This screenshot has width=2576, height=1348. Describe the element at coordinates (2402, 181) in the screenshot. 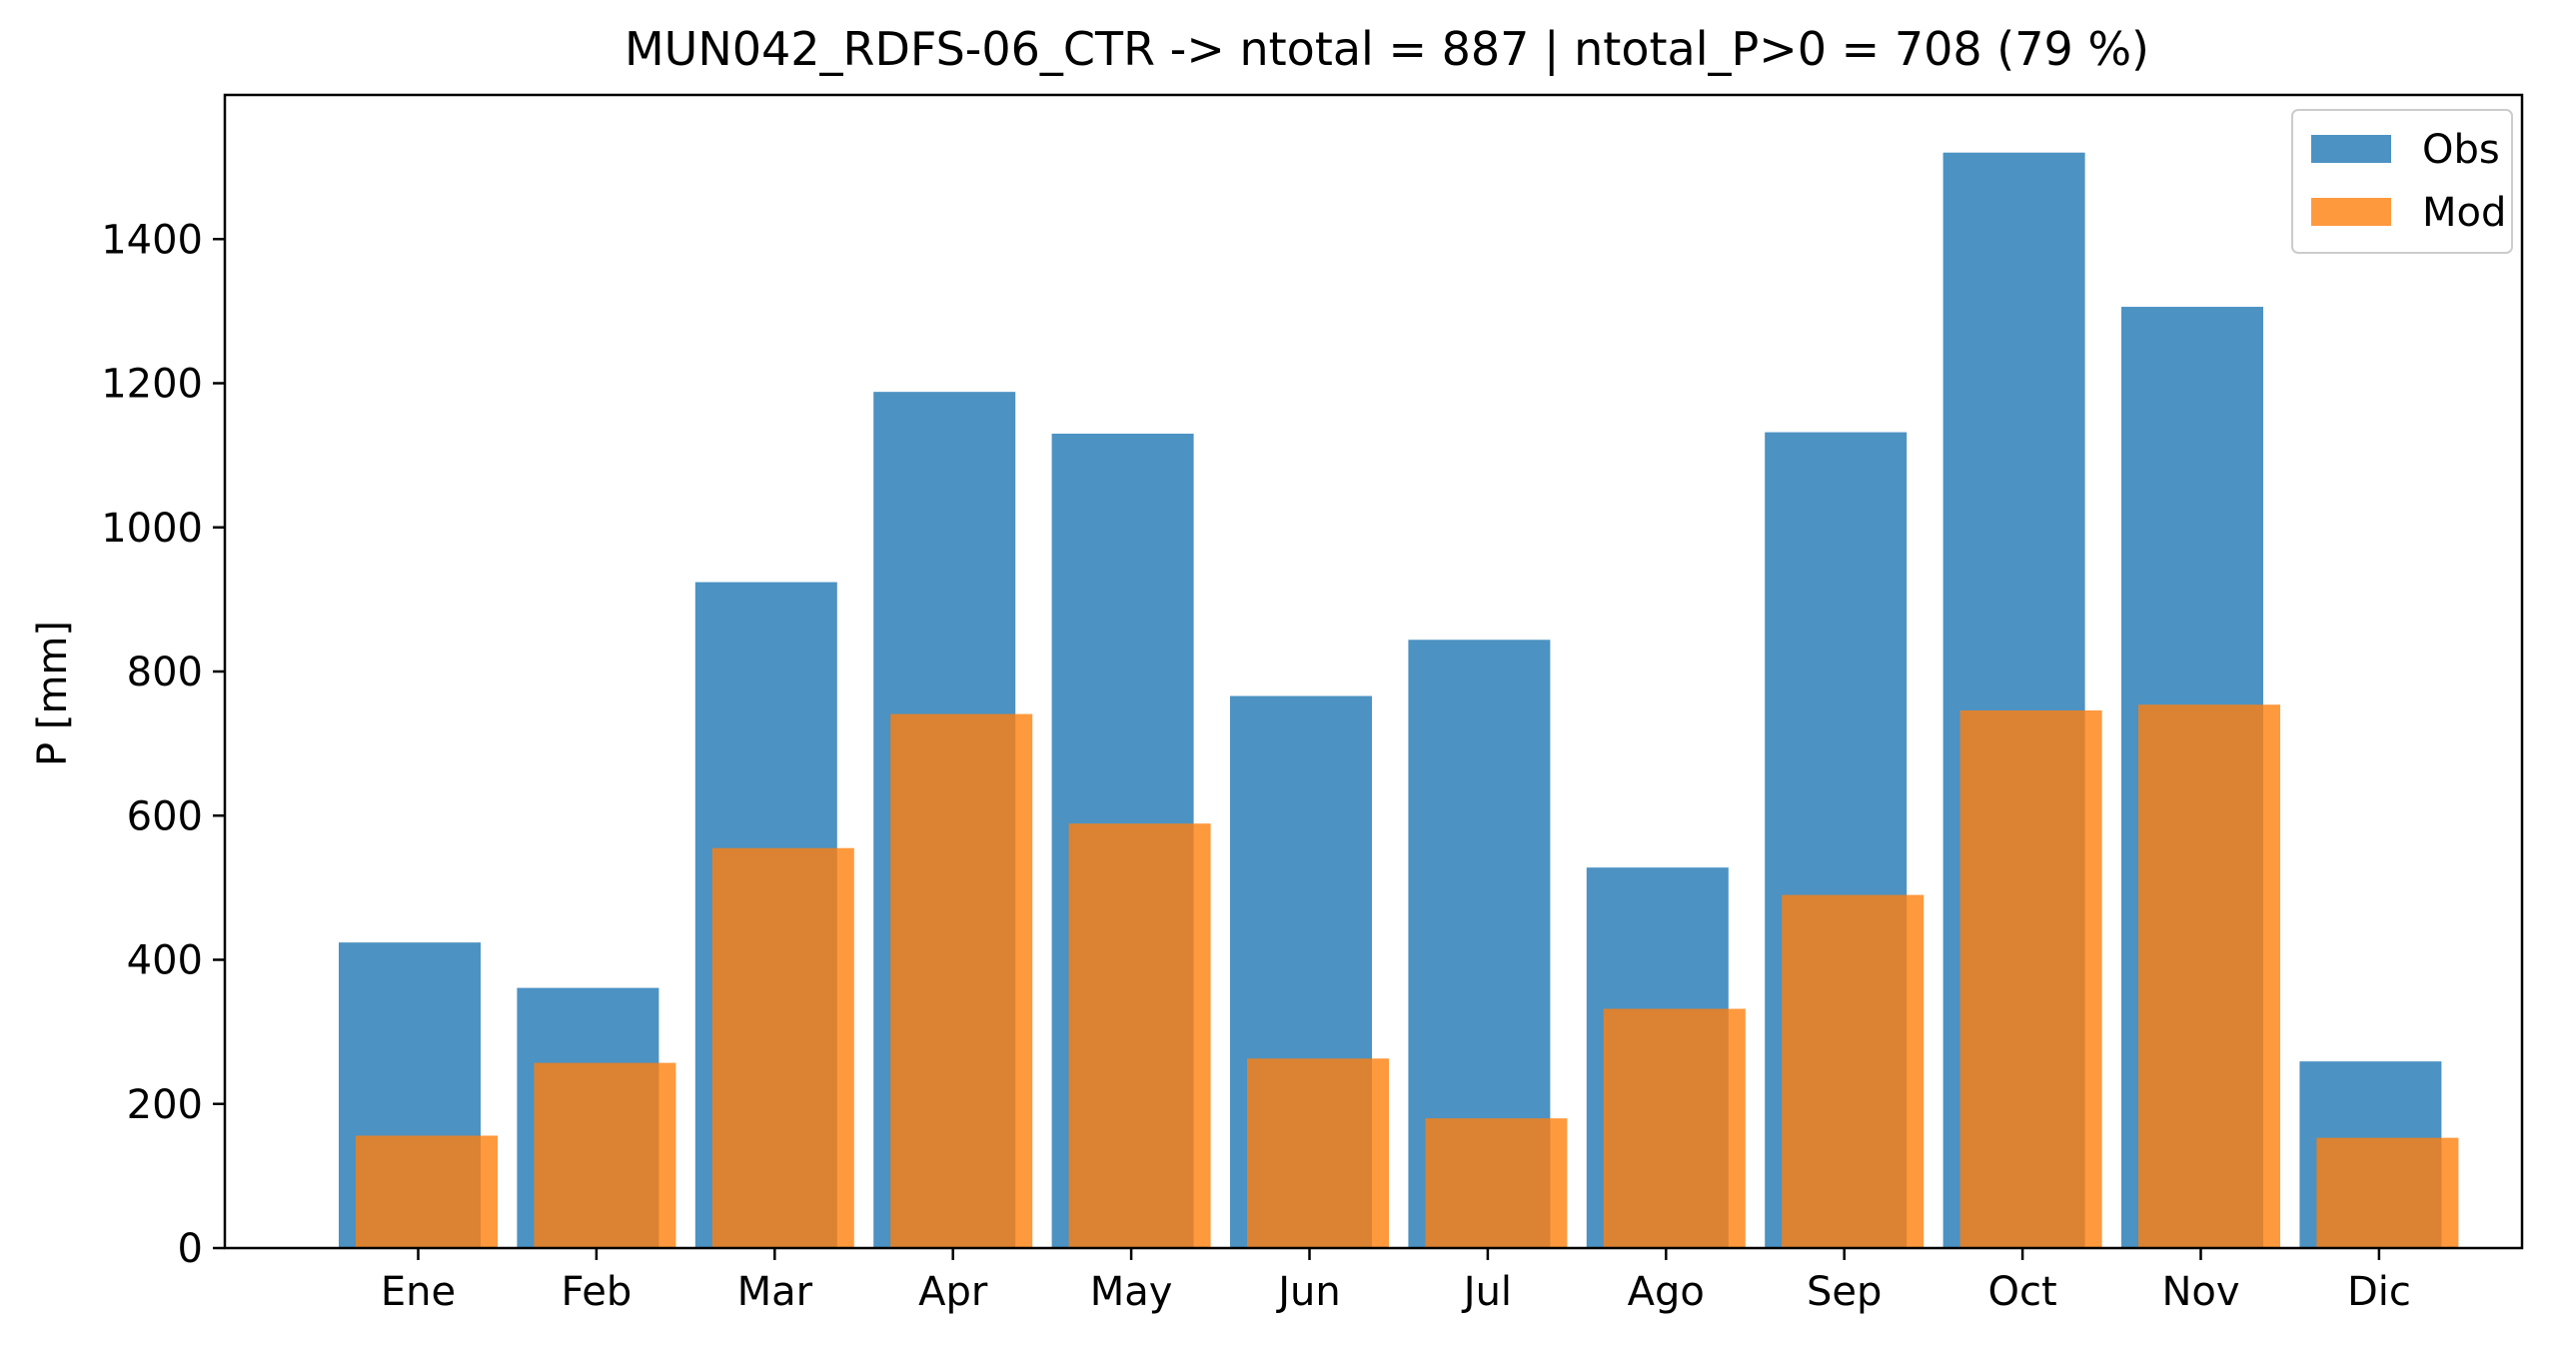

I see `legend: Obs Mod` at that location.